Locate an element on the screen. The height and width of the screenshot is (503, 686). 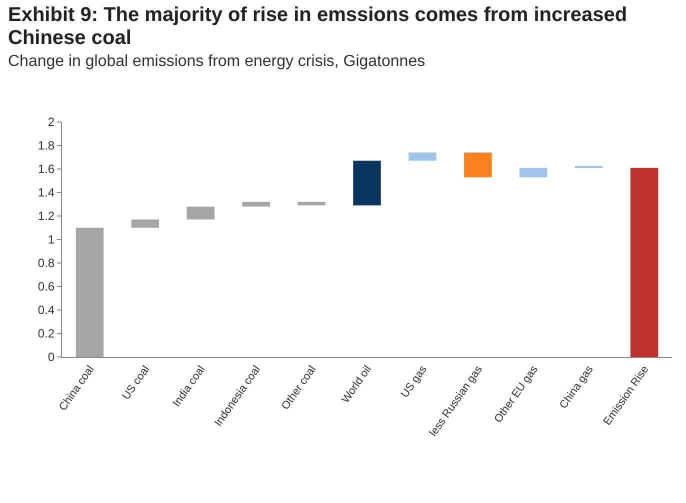
y-tick-label: 1 is located at coordinates (51, 239).